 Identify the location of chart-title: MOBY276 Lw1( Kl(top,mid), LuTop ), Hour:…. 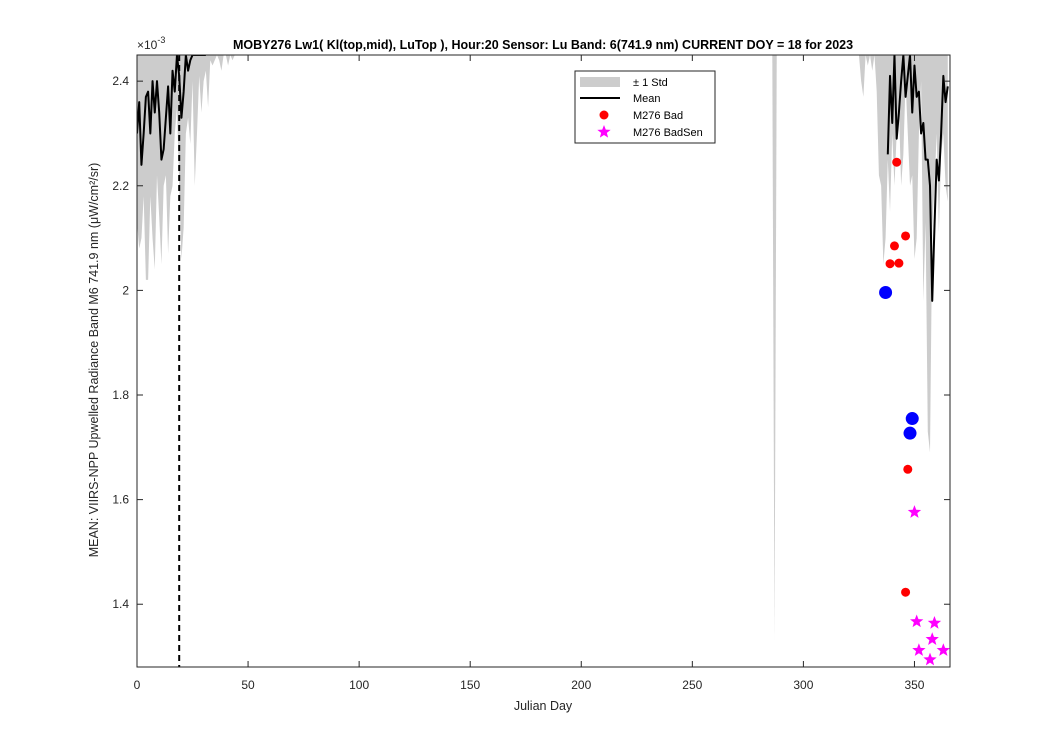
(543, 45).